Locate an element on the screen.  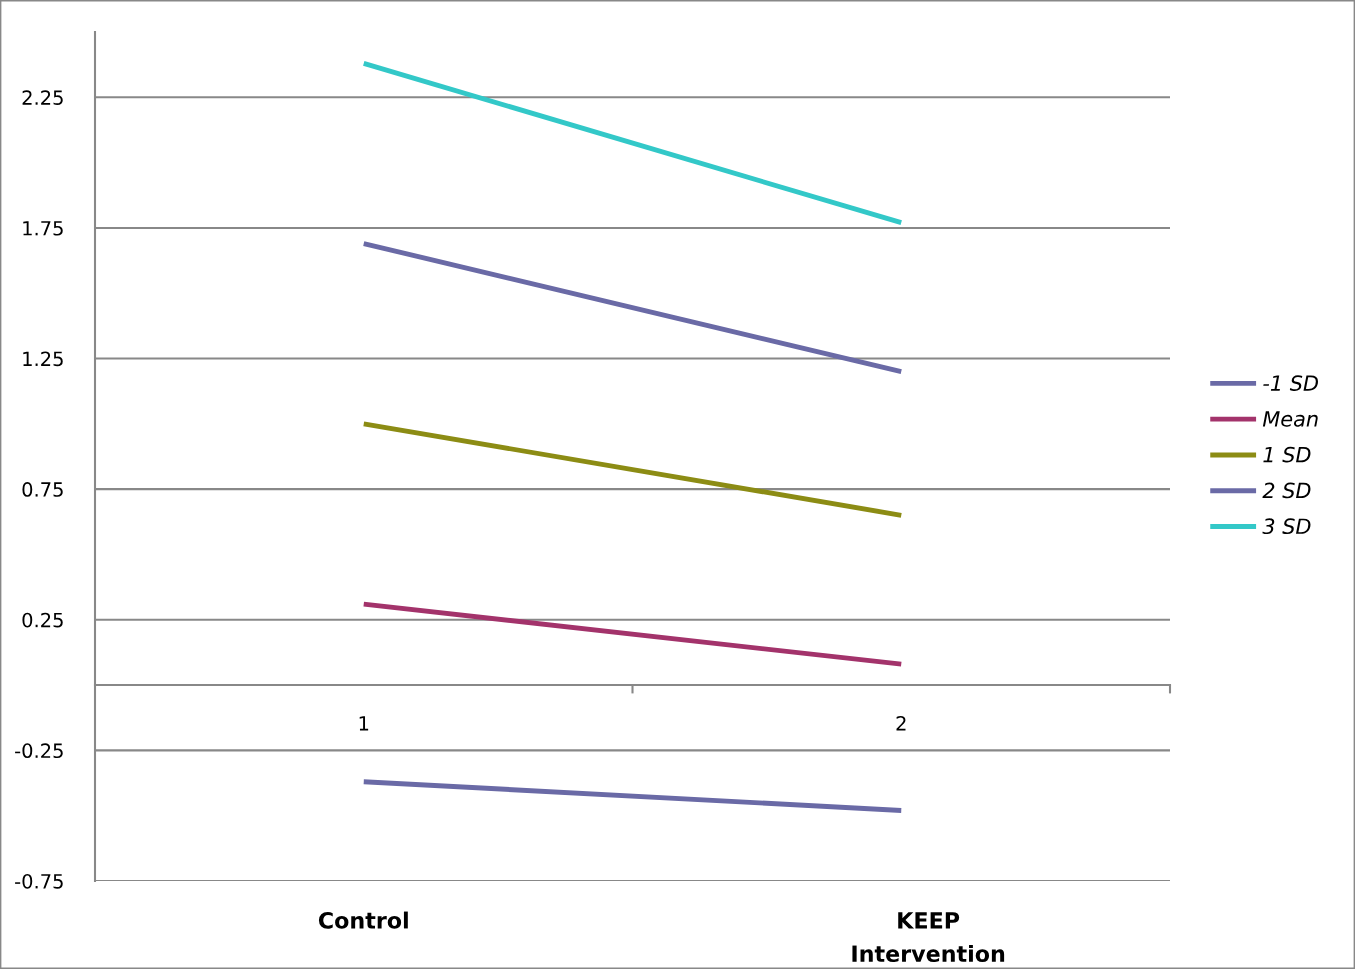
x-tick-label: 1 is located at coordinates (364, 723).